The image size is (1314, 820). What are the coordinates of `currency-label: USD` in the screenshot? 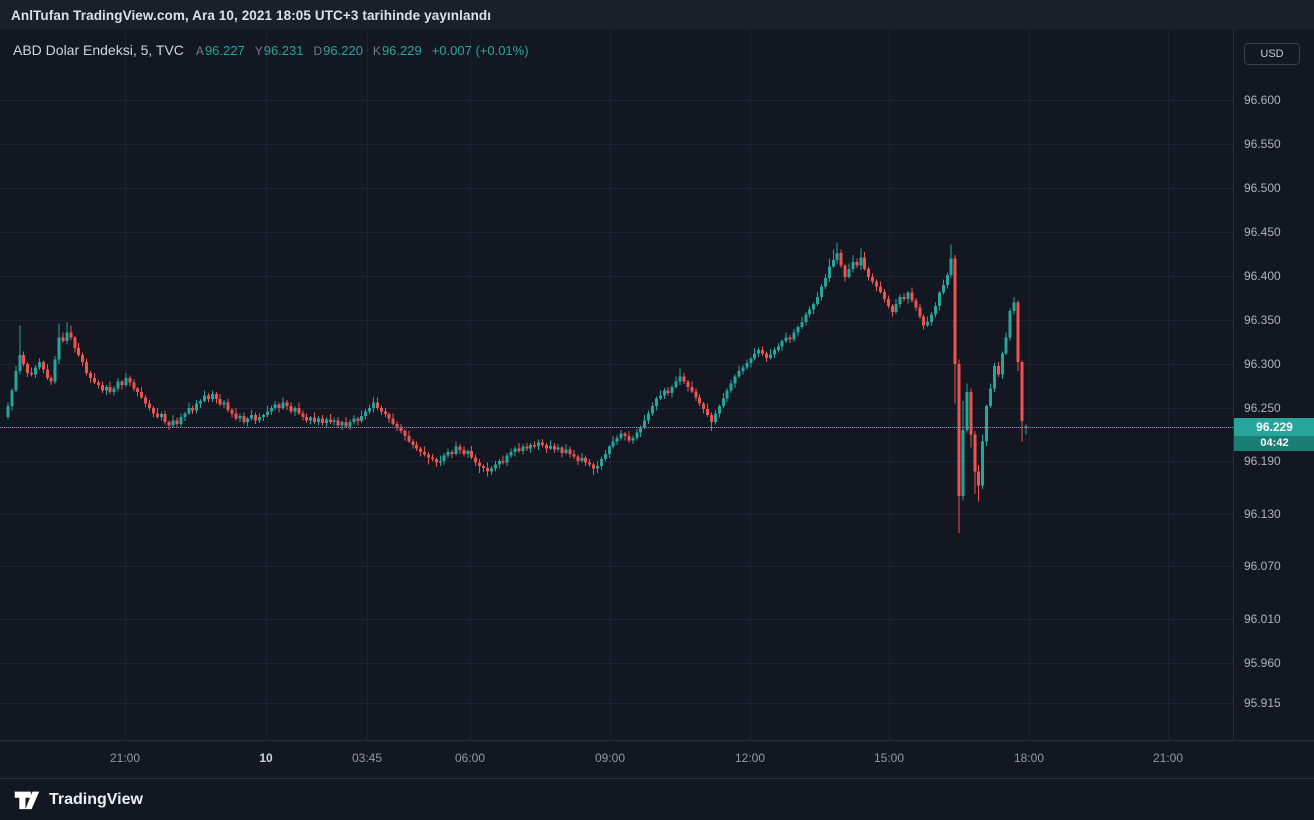 It's located at (1272, 54).